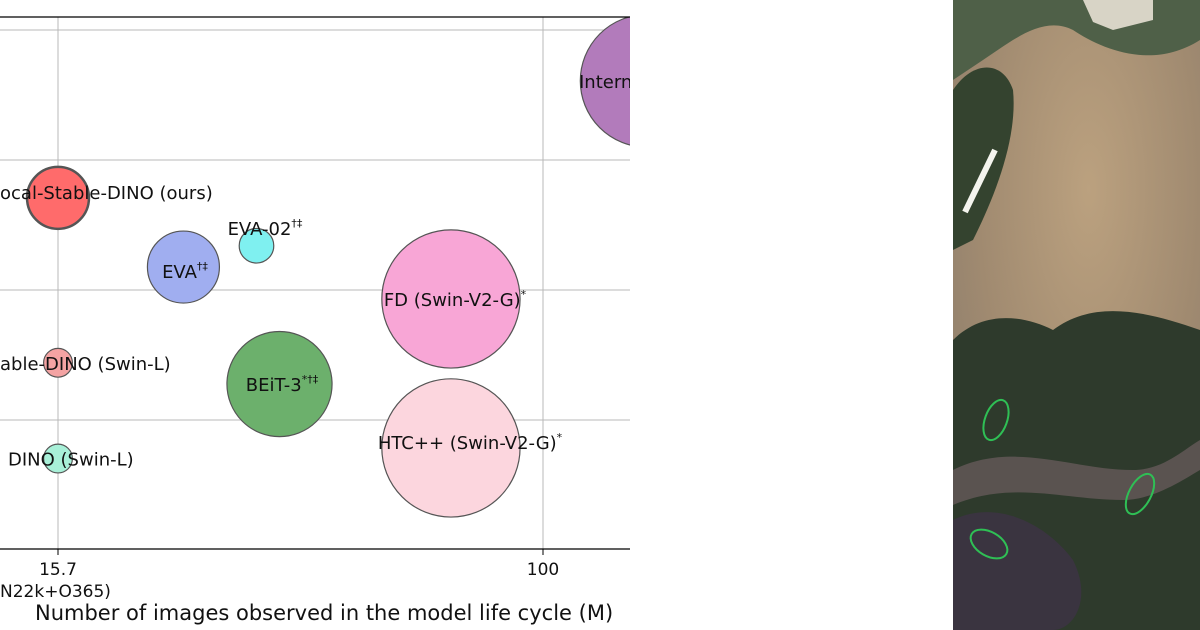  Describe the element at coordinates (58, 570) in the screenshot. I see `x-tick-label: 15.7` at that location.